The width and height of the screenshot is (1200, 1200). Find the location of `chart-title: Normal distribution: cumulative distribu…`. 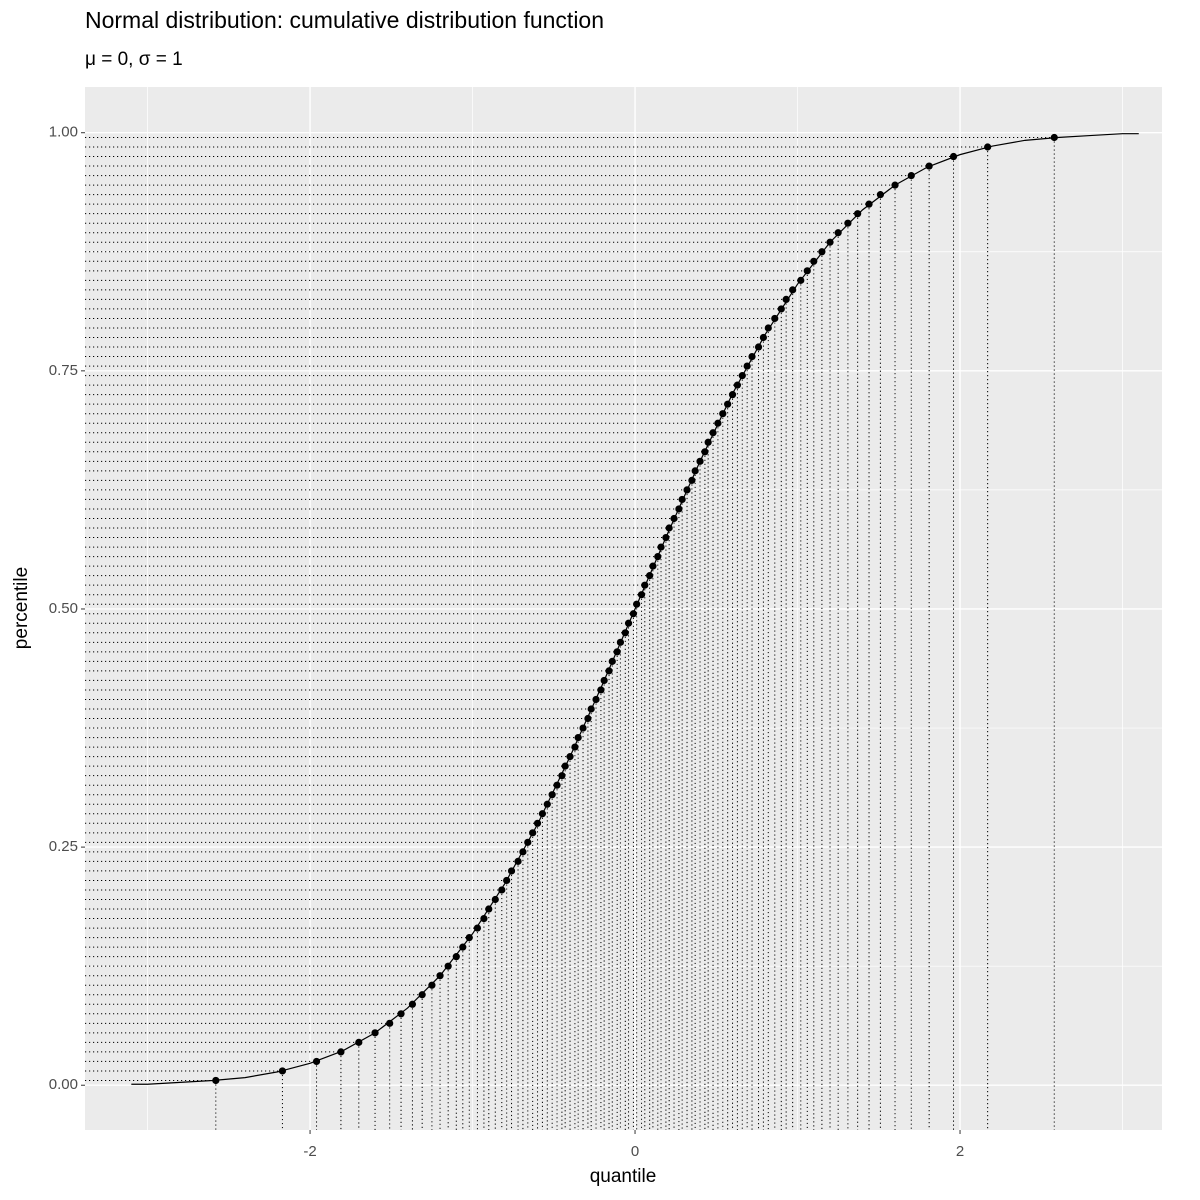

chart-title: Normal distribution: cumulative distribu… is located at coordinates (344, 20).